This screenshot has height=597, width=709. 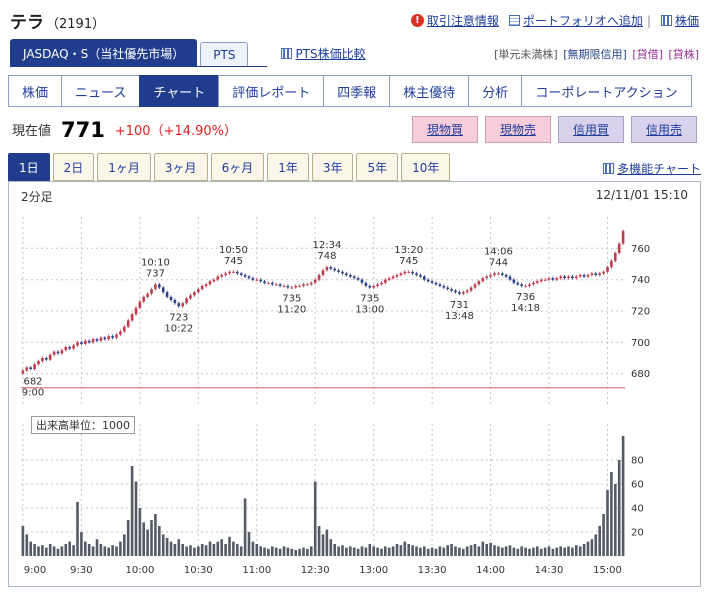 What do you see at coordinates (332, 167) in the screenshot?
I see `period-tab-3year: 3年` at bounding box center [332, 167].